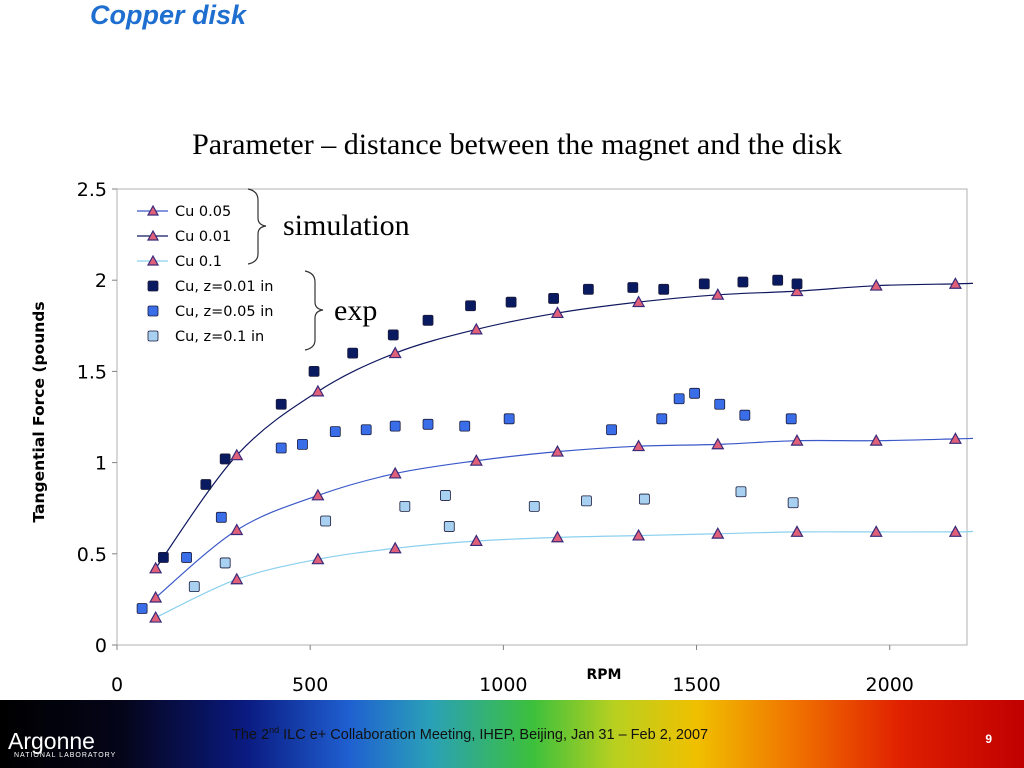  What do you see at coordinates (988, 739) in the screenshot?
I see `page-number: 9` at bounding box center [988, 739].